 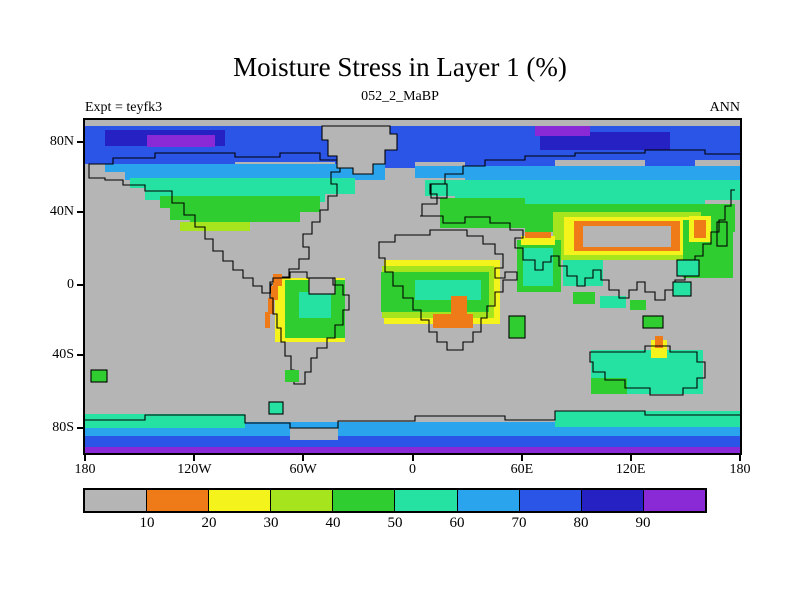 I want to click on y-tick-label: 0, so click(x=70, y=284).